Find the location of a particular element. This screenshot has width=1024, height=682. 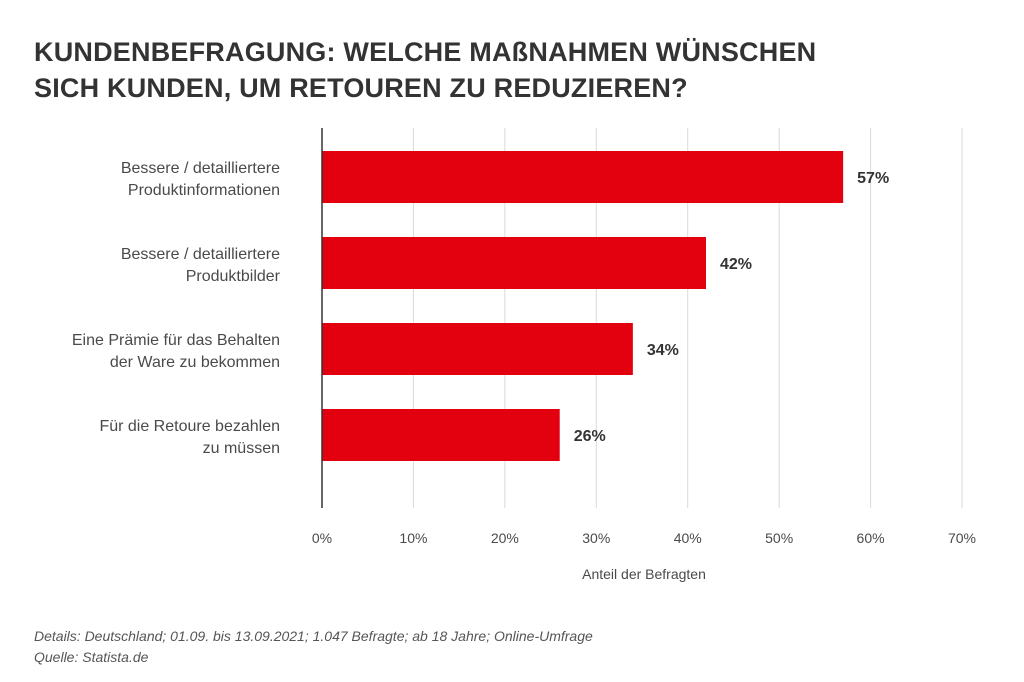

x-tick-label: 40% is located at coordinates (688, 538).